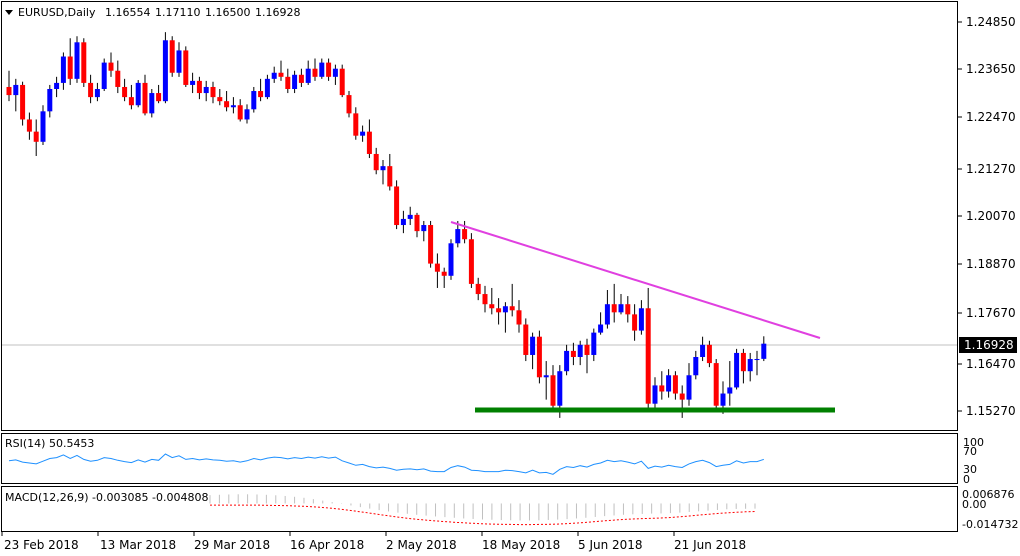  Describe the element at coordinates (610, 545) in the screenshot. I see `date-label: 5 Jun 2018` at that location.